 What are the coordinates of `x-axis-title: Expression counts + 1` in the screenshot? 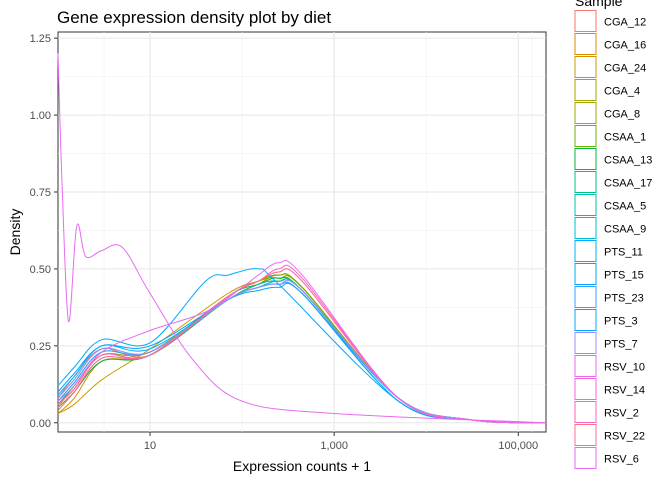 It's located at (302, 466).